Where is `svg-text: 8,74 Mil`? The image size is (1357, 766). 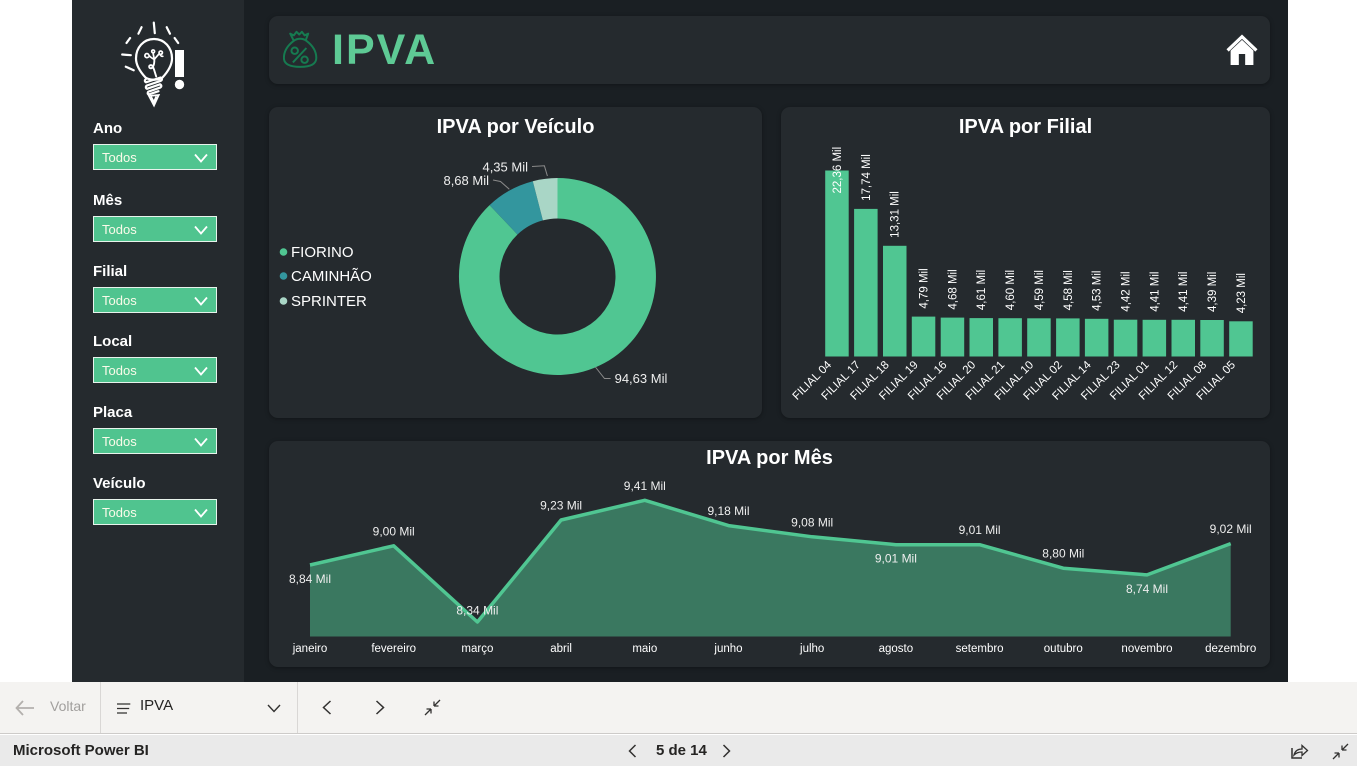 svg-text: 8,74 Mil is located at coordinates (1147, 589).